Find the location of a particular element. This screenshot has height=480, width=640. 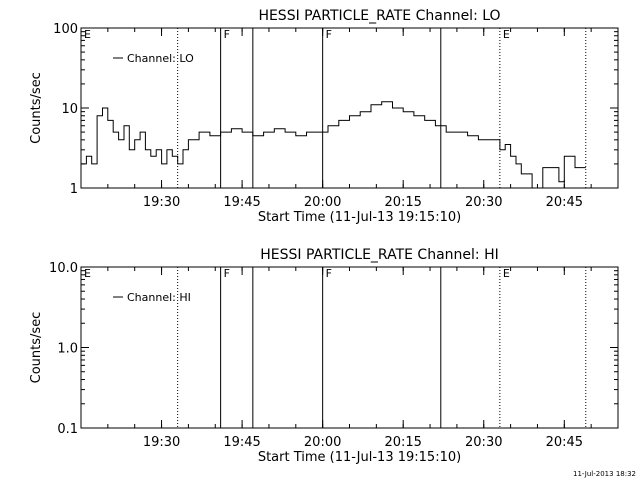

legend-label: Channel: HI is located at coordinates (159, 297).